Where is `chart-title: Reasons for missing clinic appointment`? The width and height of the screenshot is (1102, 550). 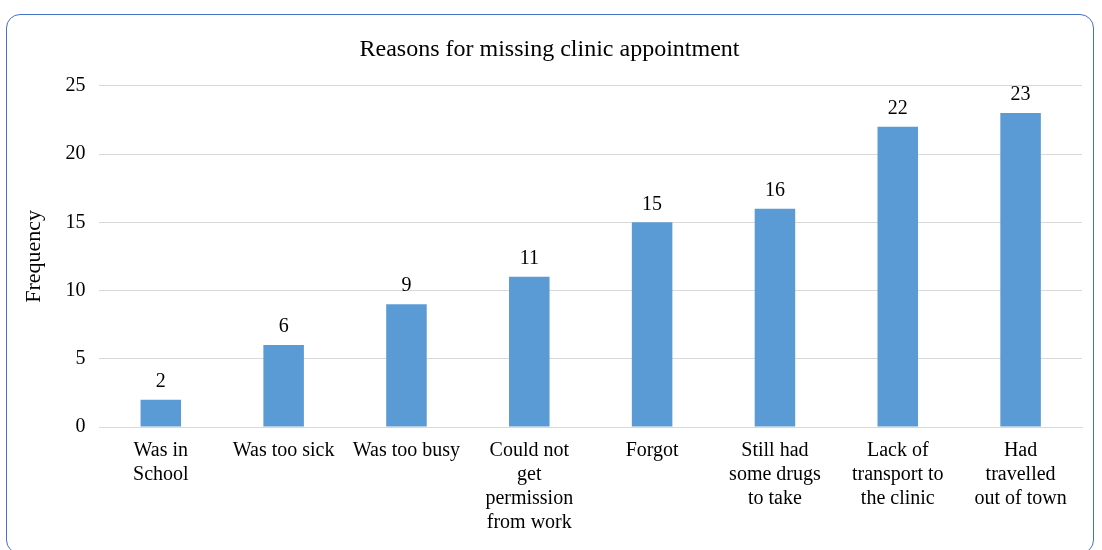 chart-title: Reasons for missing clinic appointment is located at coordinates (549, 47).